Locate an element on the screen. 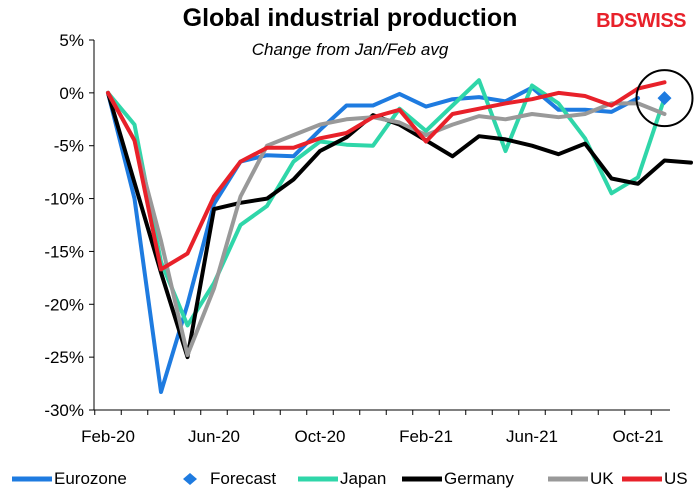 The height and width of the screenshot is (500, 700). y-tick-label: -15% is located at coordinates (64, 251).